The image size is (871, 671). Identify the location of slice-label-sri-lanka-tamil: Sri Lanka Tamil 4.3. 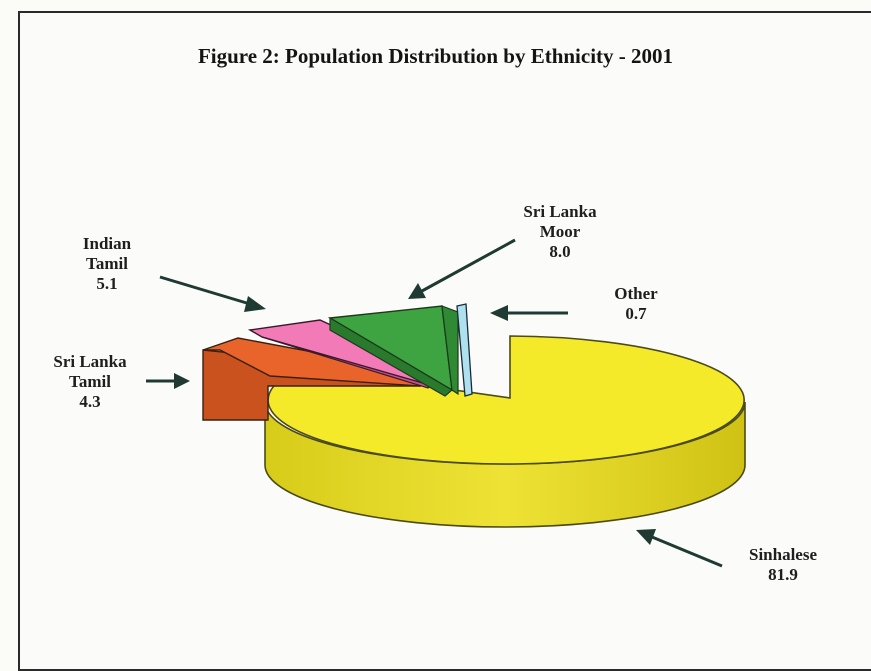
(90, 381).